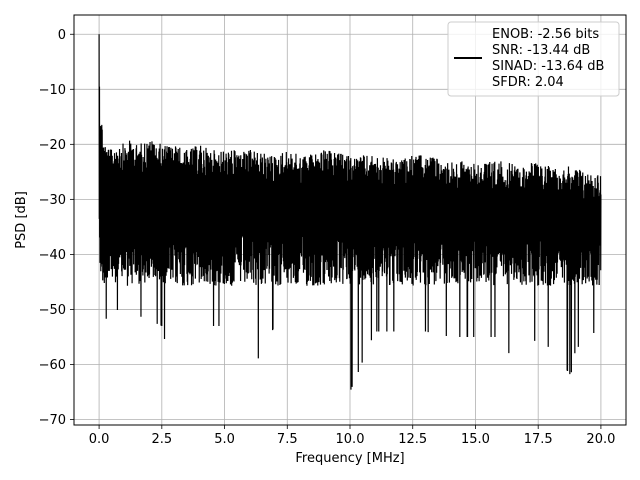 The width and height of the screenshot is (640, 480). Describe the element at coordinates (52, 90) in the screenshot. I see `y-tick-label: −10` at that location.